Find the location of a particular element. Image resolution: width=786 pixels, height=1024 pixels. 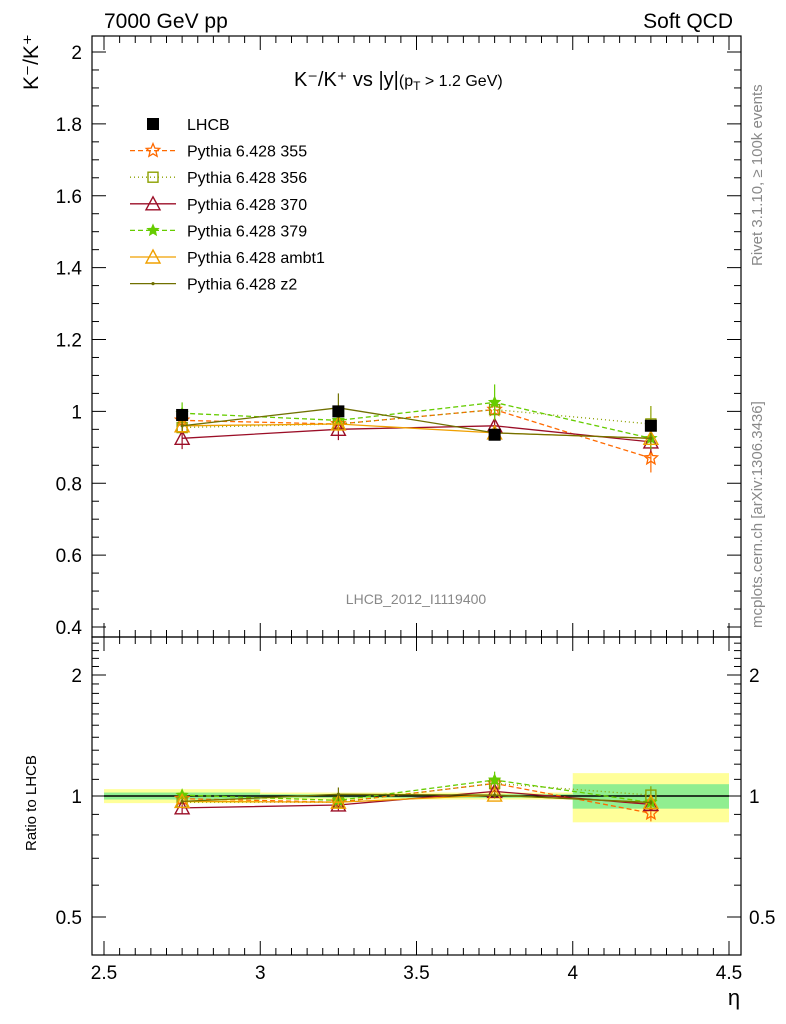

rivet-label: Rivet 3.1.10, ≥ 100k events is located at coordinates (757, 175).